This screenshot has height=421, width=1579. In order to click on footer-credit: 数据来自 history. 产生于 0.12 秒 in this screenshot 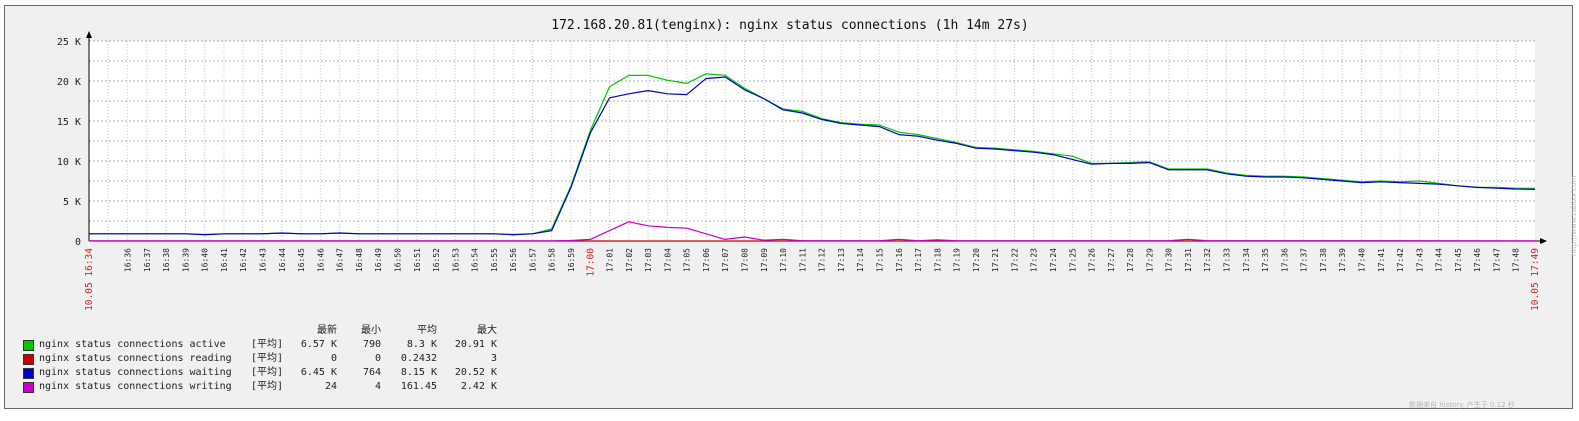, I will do `click(1462, 405)`.